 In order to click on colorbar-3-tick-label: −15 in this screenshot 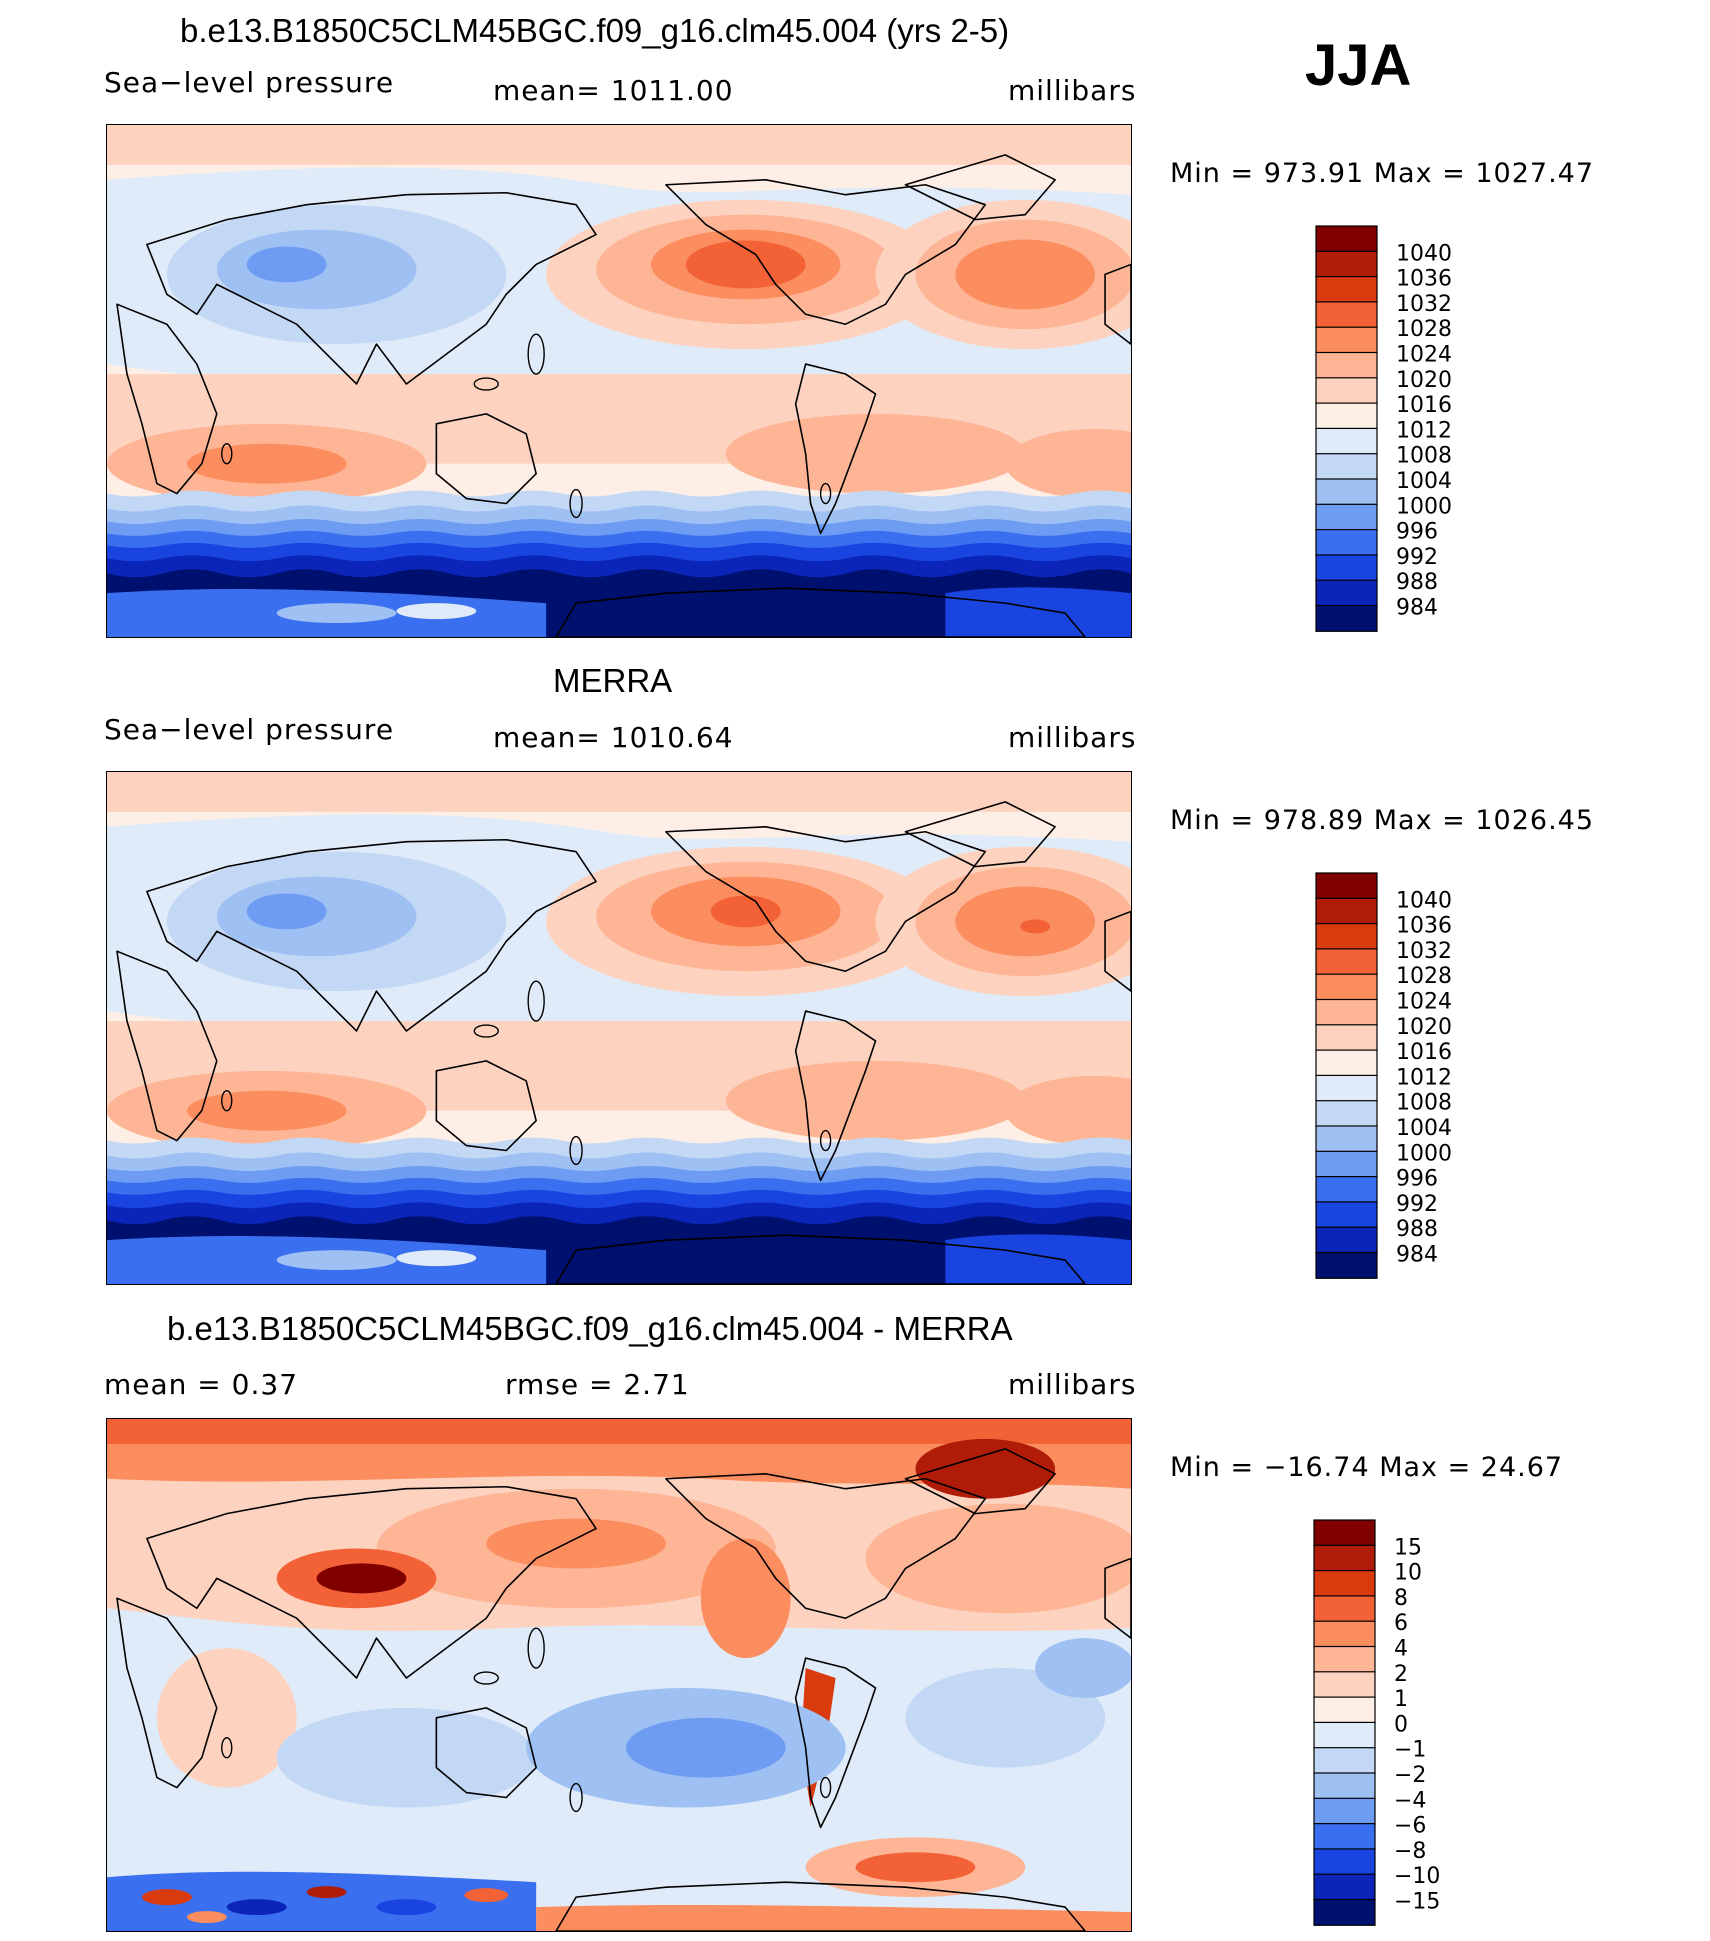, I will do `click(1417, 1902)`.